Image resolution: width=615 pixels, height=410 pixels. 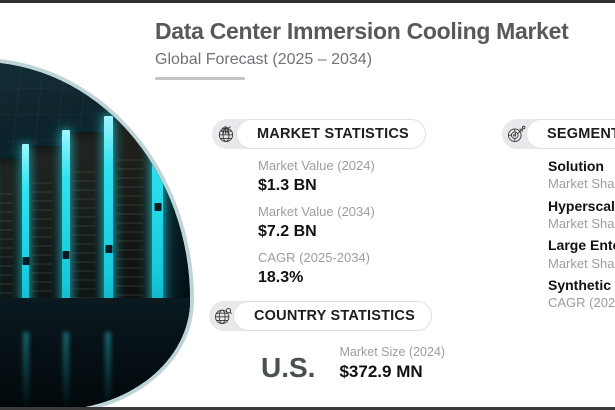 What do you see at coordinates (362, 31) in the screenshot?
I see `page-title: Data Center Immersion Cooling Market` at bounding box center [362, 31].